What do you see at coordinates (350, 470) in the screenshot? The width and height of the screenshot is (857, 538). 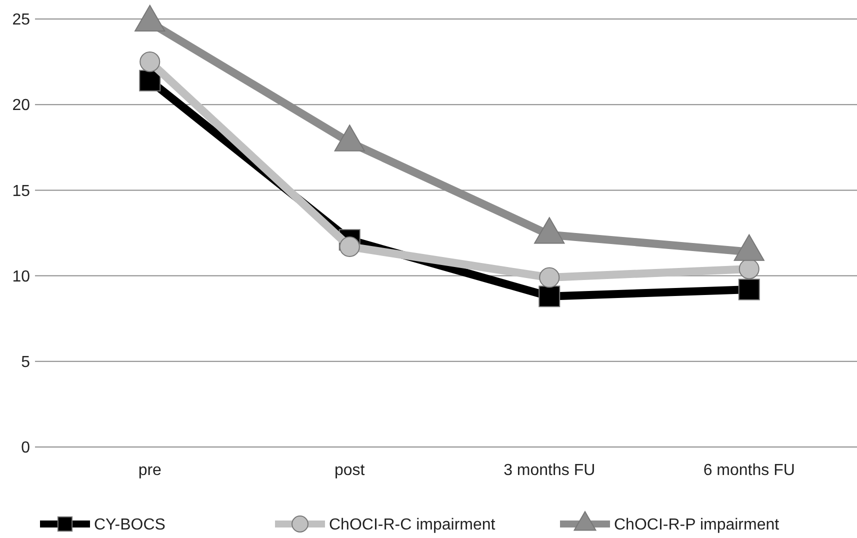 I see `x-tick-label: post` at bounding box center [350, 470].